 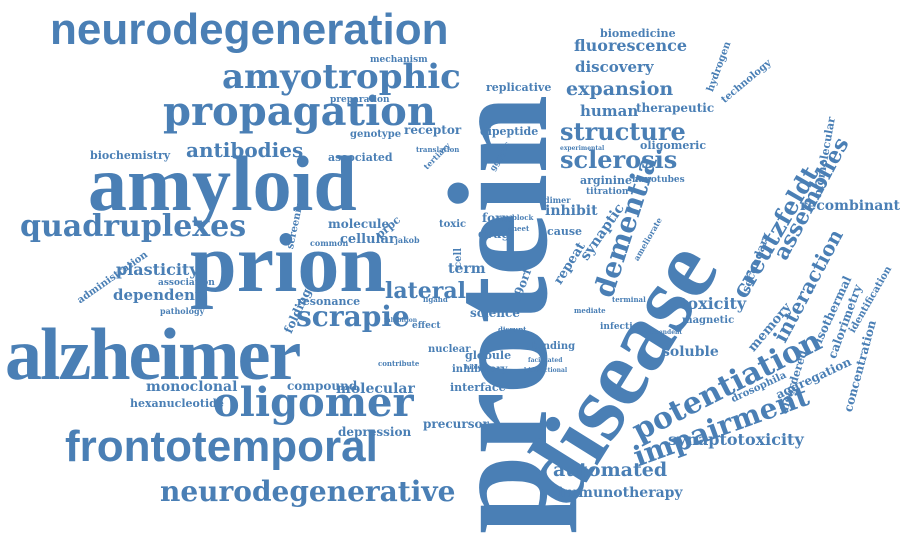 What do you see at coordinates (467, 269) in the screenshot?
I see `word-term: term` at bounding box center [467, 269].